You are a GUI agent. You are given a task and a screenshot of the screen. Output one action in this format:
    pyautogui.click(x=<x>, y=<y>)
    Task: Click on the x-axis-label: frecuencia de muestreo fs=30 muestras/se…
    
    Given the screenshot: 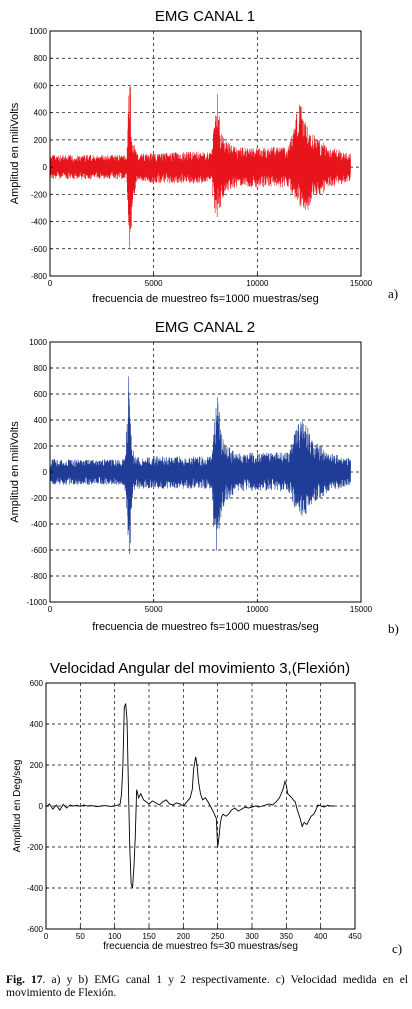 What is the action you would take?
    pyautogui.click(x=200, y=946)
    